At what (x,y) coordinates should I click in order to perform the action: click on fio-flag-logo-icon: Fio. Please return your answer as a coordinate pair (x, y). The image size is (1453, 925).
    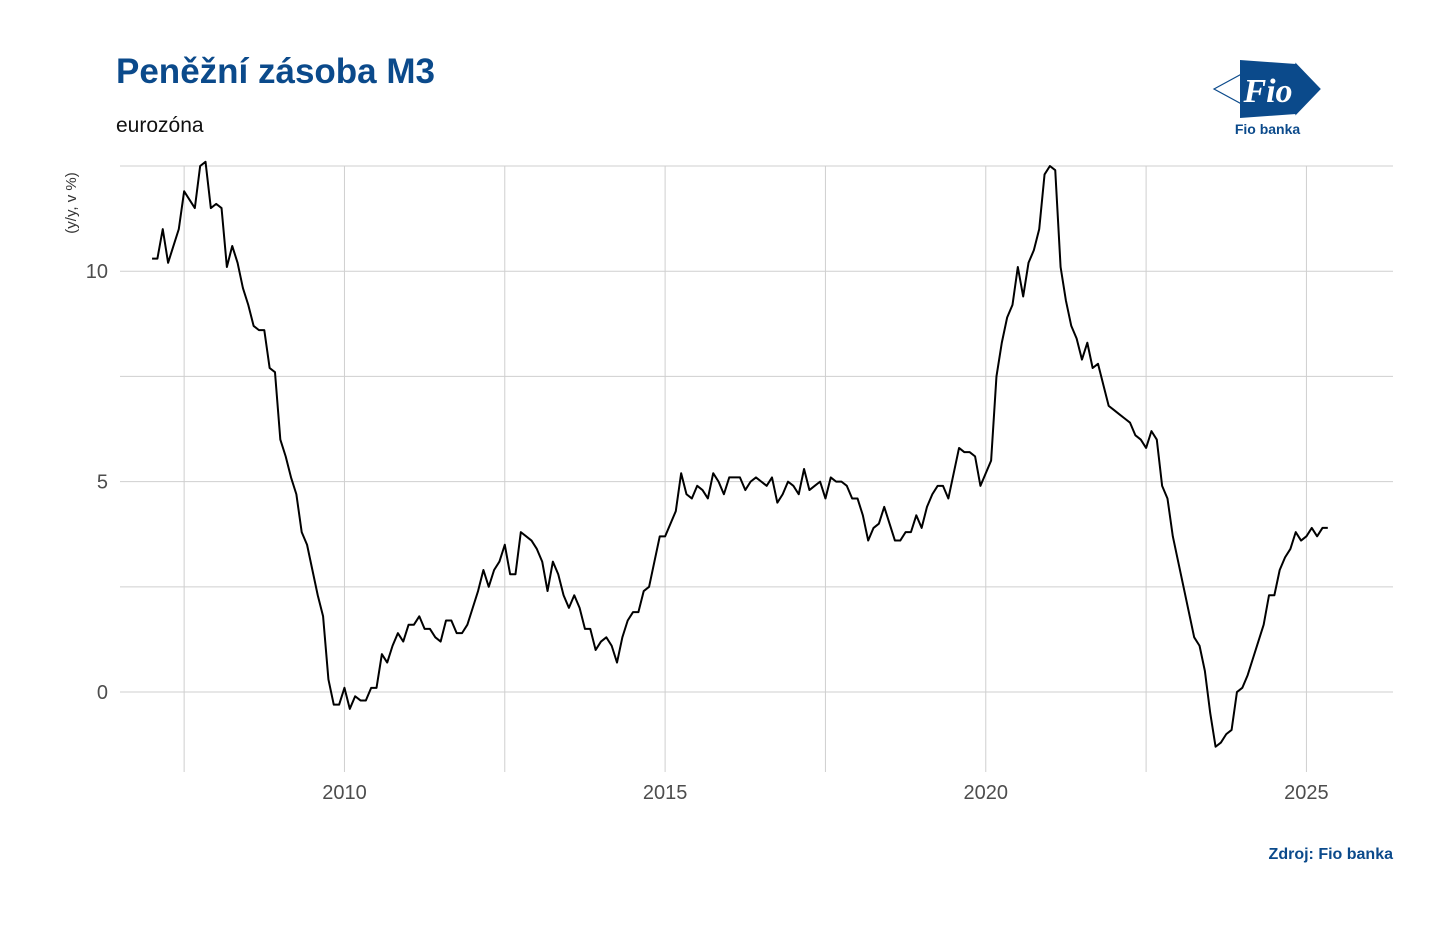
    Looking at the image, I should click on (1266, 89).